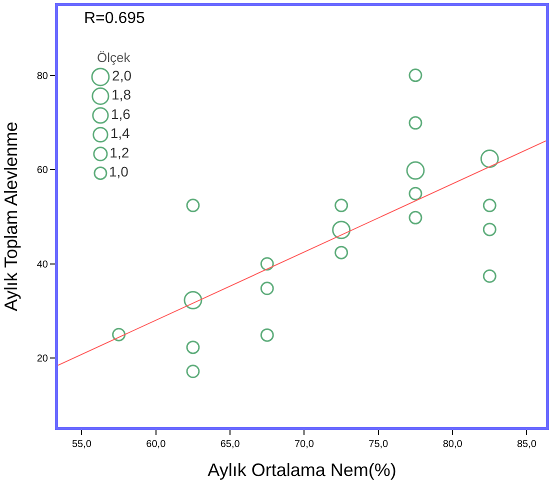  What do you see at coordinates (42, 359) in the screenshot?
I see `y-tick-label: 20` at bounding box center [42, 359].